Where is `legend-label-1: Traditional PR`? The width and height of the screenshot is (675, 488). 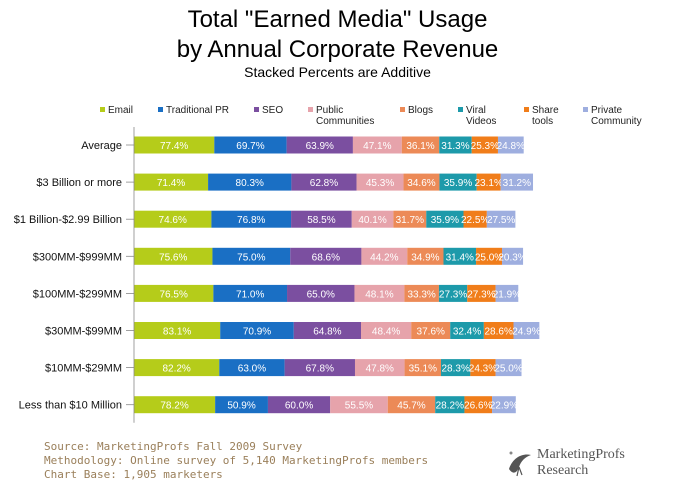
legend-label-1: Traditional PR is located at coordinates (197, 110).